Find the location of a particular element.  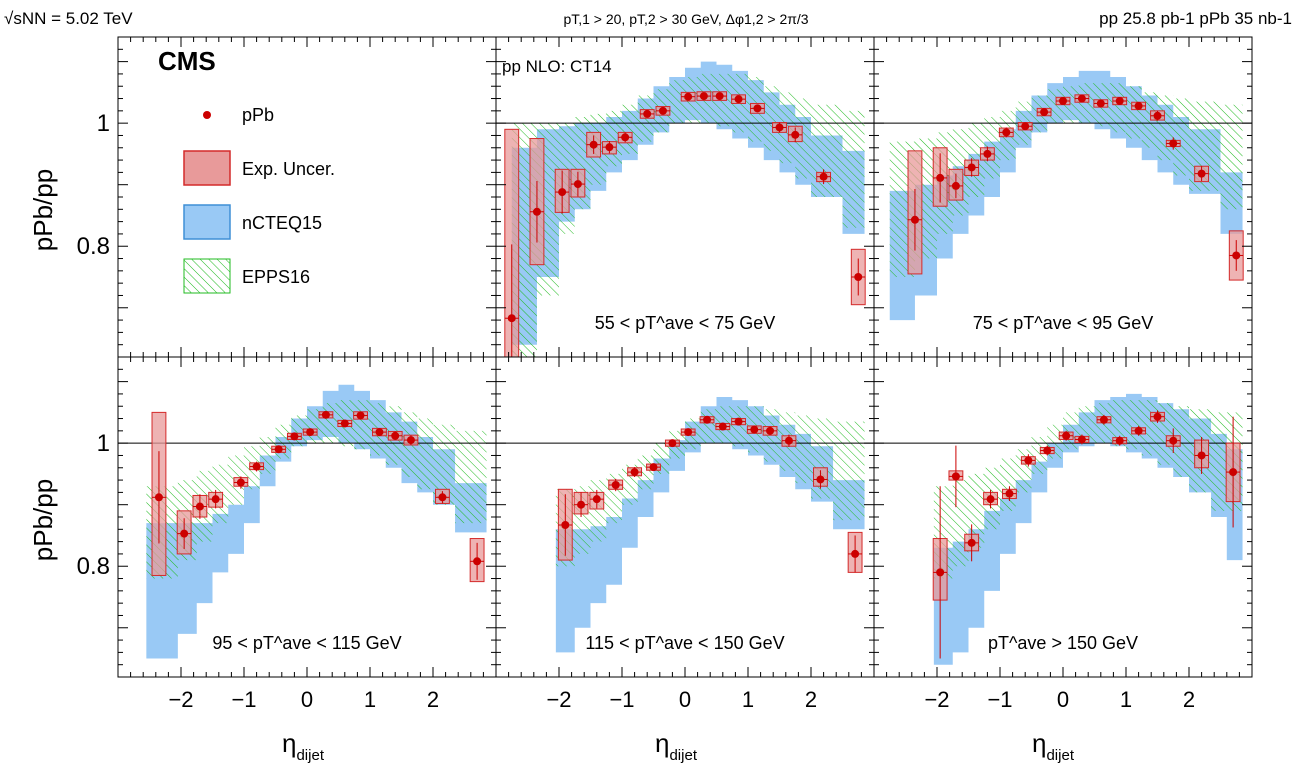

legend-item-exp-uncer: Exp. Uncer. is located at coordinates (259, 168).